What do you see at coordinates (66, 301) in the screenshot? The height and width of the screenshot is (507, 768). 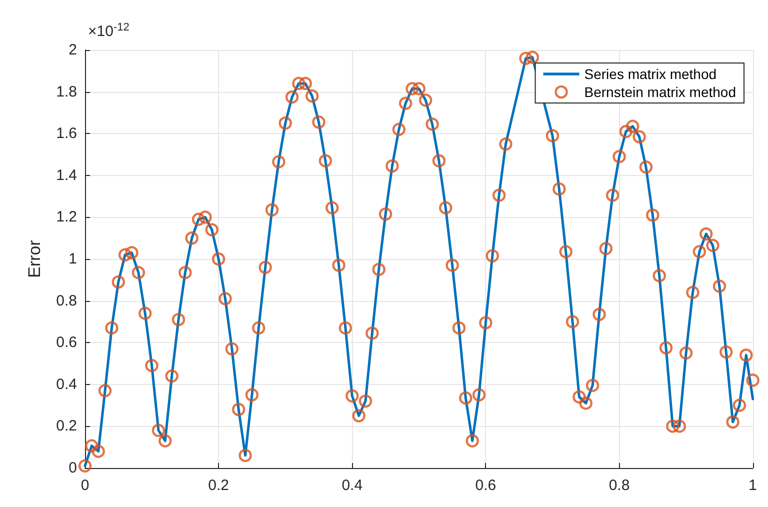 I see `y-tick-label: 0.8` at bounding box center [66, 301].